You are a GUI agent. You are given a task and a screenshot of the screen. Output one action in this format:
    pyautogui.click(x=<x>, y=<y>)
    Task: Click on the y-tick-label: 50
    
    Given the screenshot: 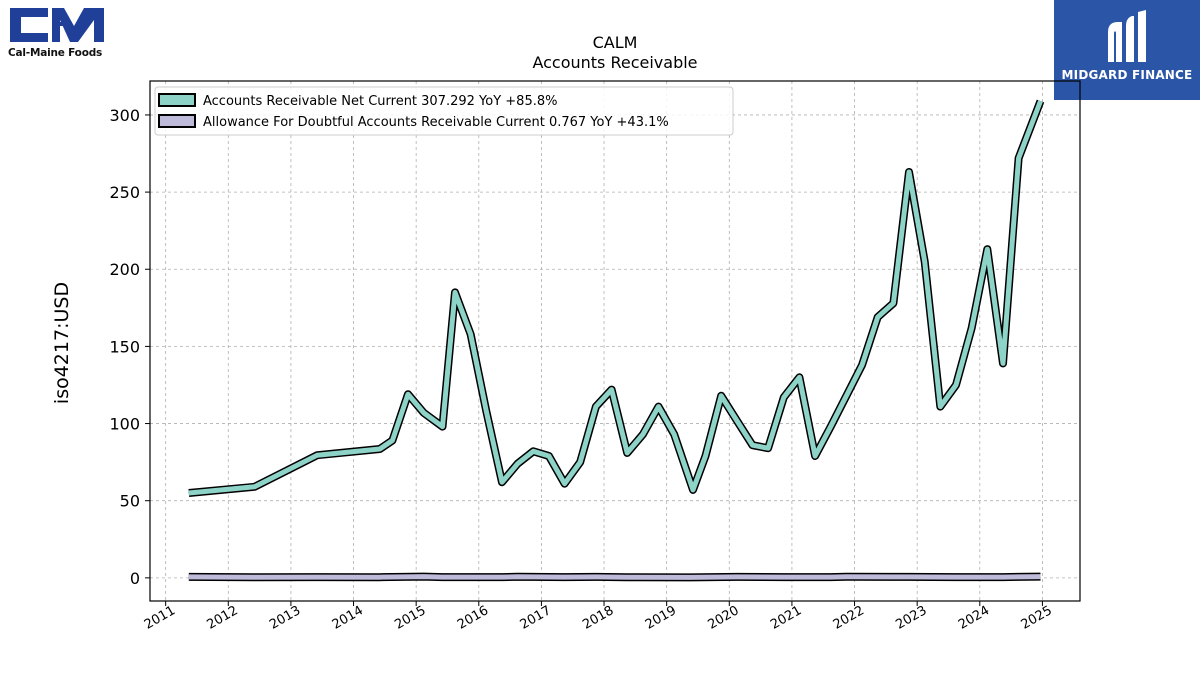 What is the action you would take?
    pyautogui.click(x=130, y=501)
    